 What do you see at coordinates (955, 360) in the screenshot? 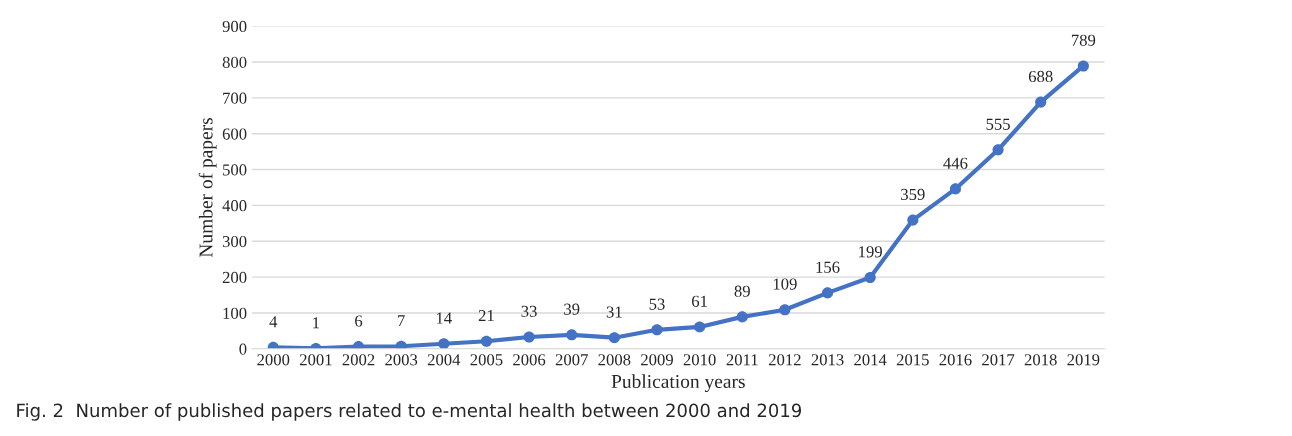
I see `x-tick-label: 2016` at bounding box center [955, 360].